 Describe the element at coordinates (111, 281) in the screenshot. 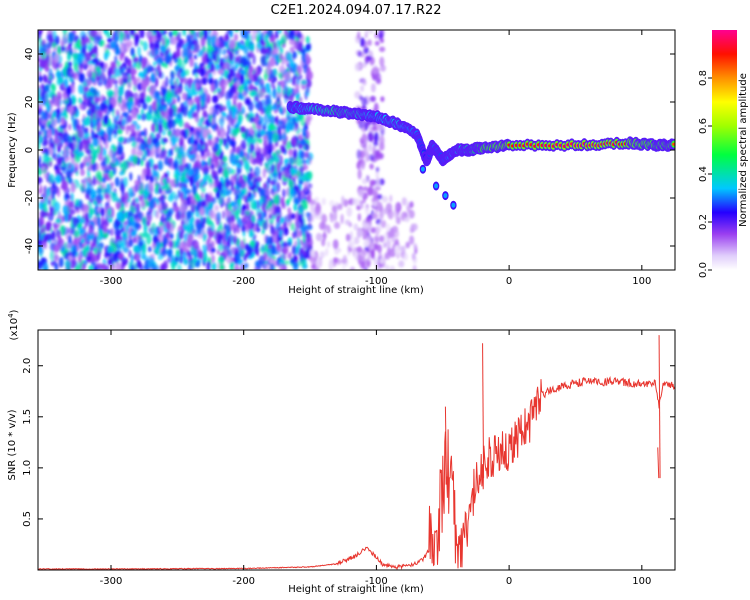

I see `x-tick-label: -300` at that location.